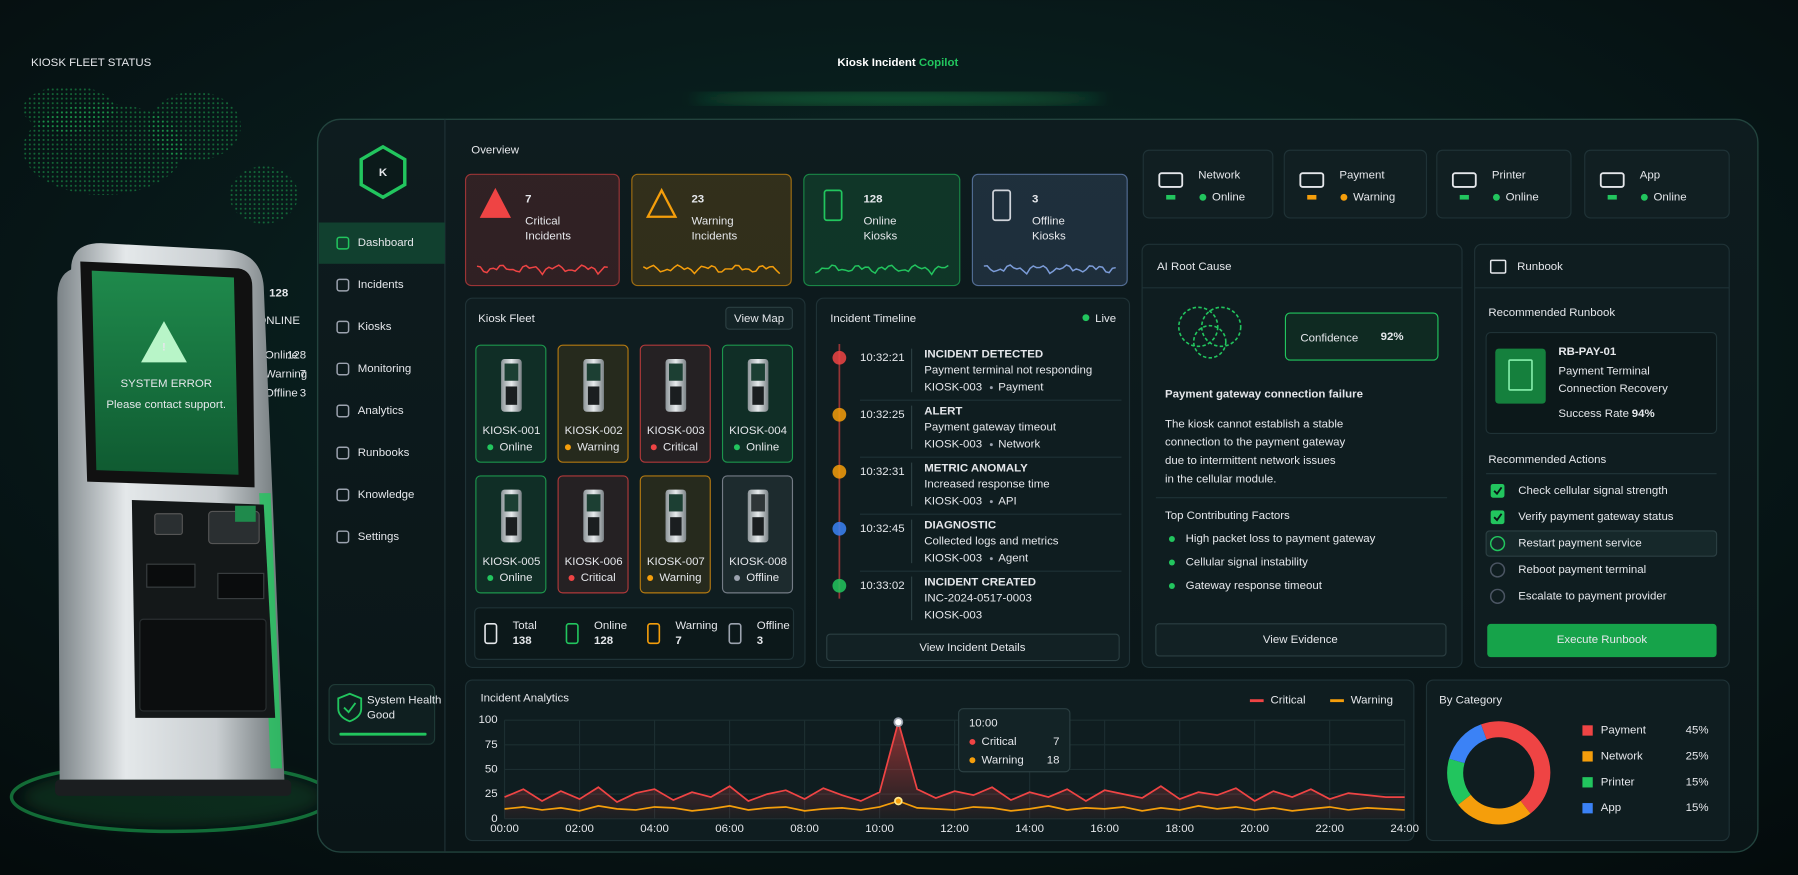 This screenshot has width=1798, height=875. What do you see at coordinates (525, 626) in the screenshot?
I see `summary-label: Total` at bounding box center [525, 626].